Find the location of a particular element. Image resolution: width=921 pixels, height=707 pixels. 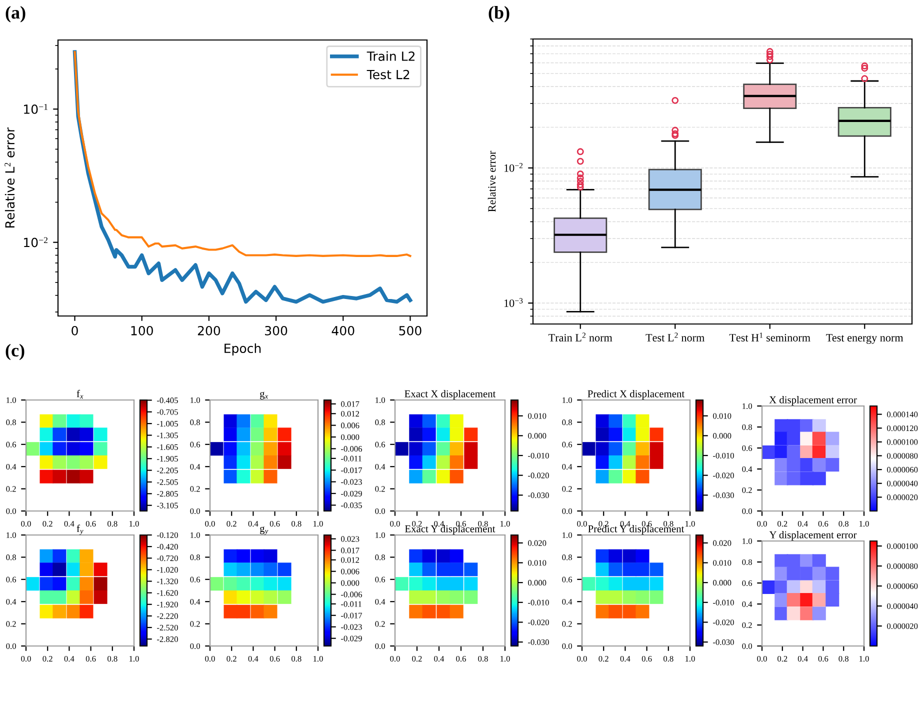

x-tick-label: Train L$^{2}$ norm is located at coordinates (580, 337).